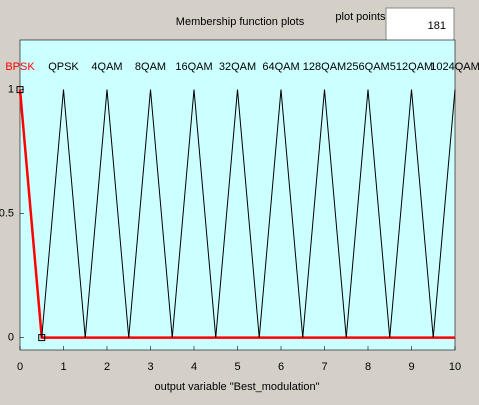 This screenshot has height=405, width=479. I want to click on legend-label: 4QAM, so click(106, 67).